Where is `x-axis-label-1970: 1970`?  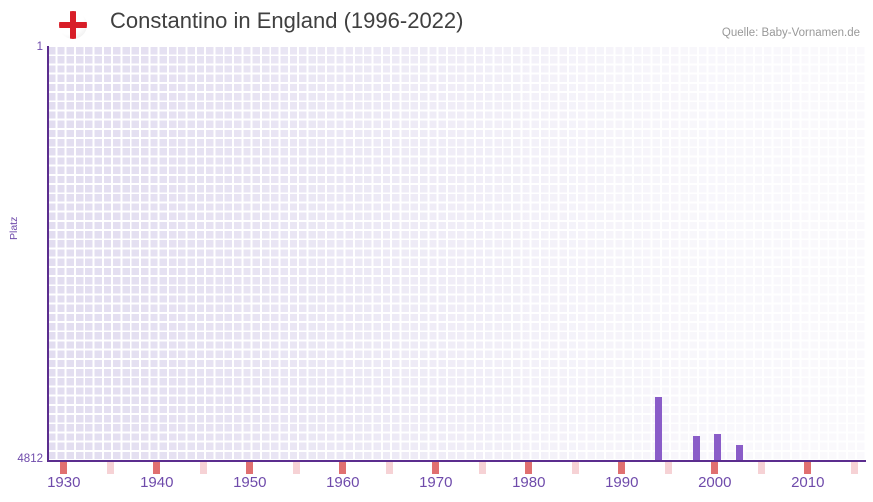 x-axis-label-1970: 1970 is located at coordinates (436, 482).